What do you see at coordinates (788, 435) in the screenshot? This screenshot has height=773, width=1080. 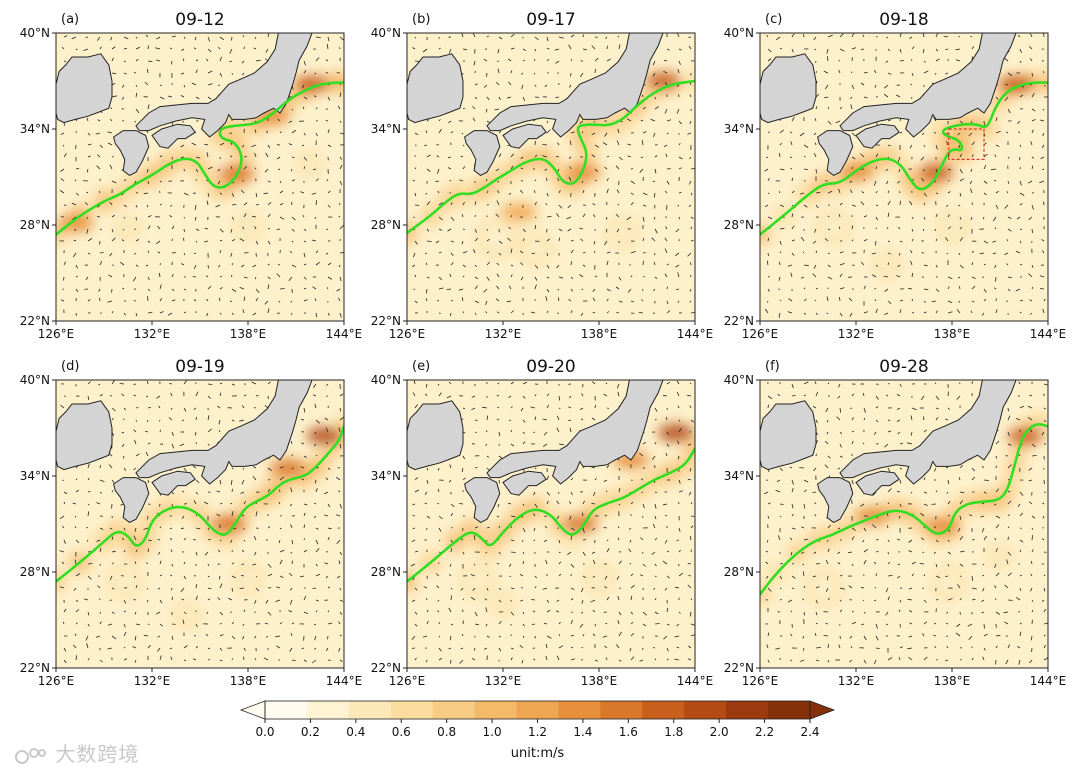 I see `korea-landmass` at bounding box center [788, 435].